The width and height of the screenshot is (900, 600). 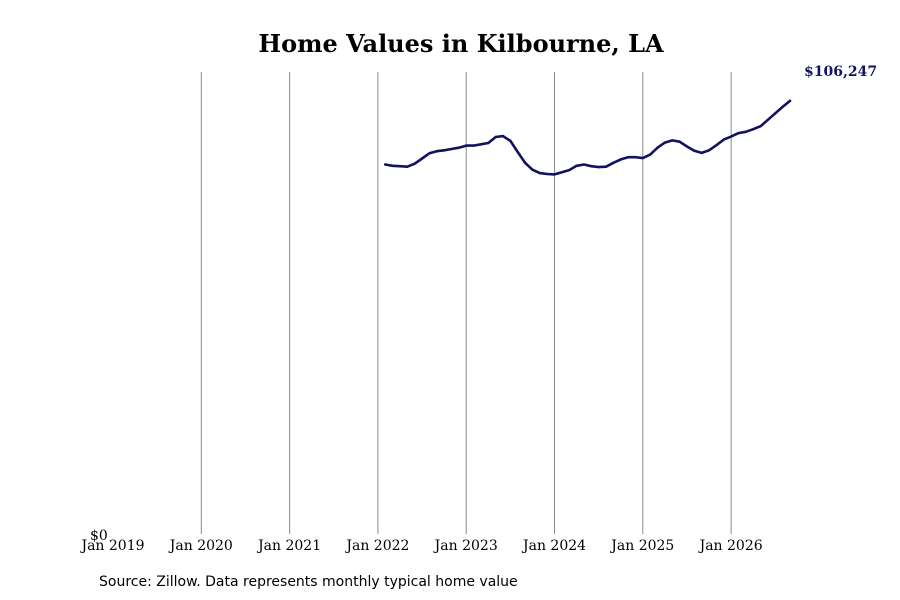 I want to click on x-tick-label-2023: Jan 2023, so click(x=465, y=546).